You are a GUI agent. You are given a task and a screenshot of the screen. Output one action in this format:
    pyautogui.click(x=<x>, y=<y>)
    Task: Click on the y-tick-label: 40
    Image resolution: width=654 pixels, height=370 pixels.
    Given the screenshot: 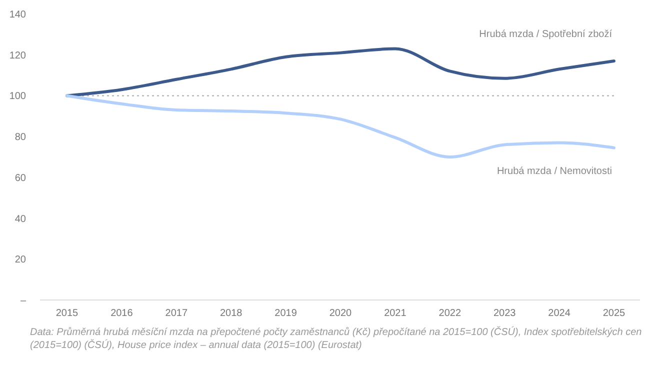 What is the action you would take?
    pyautogui.click(x=20, y=219)
    